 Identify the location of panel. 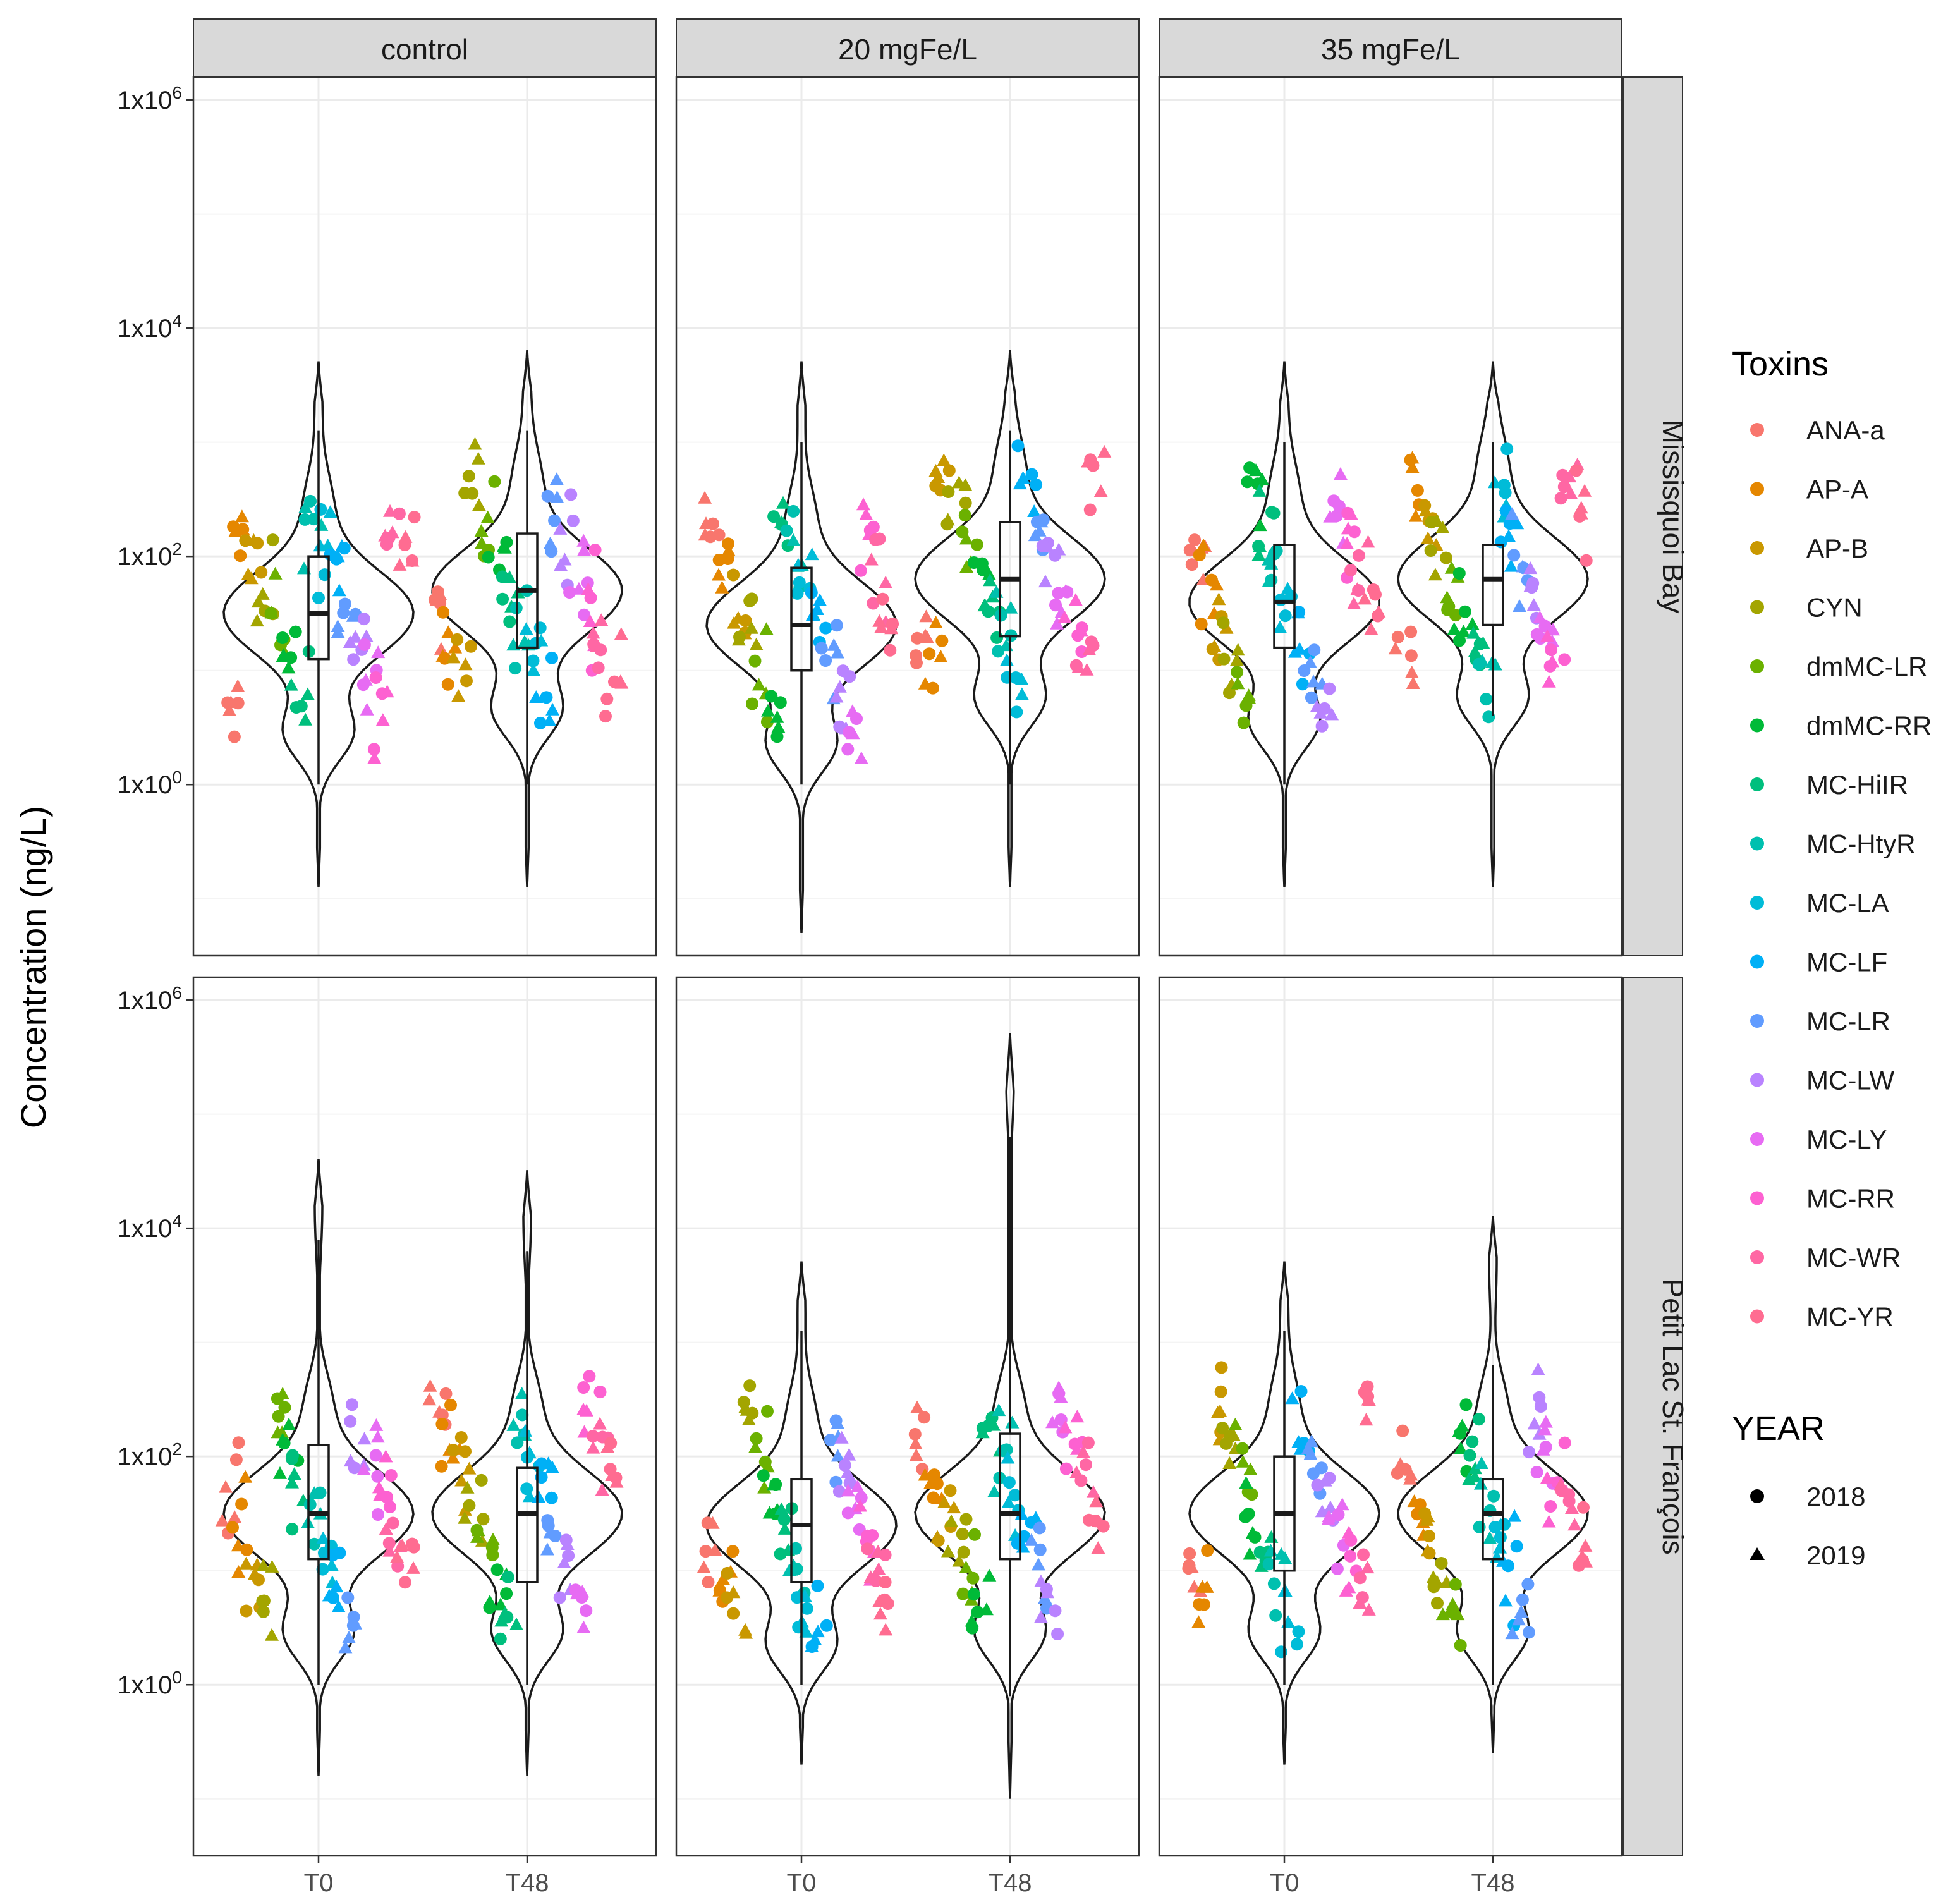
(908, 1419).